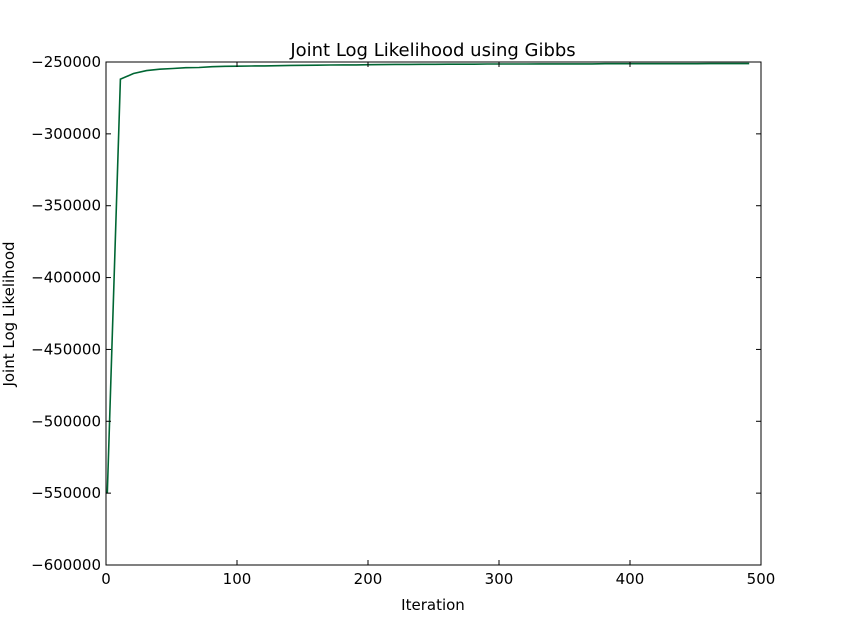 This screenshot has width=844, height=628. I want to click on x-tick-label: 100, so click(237, 579).